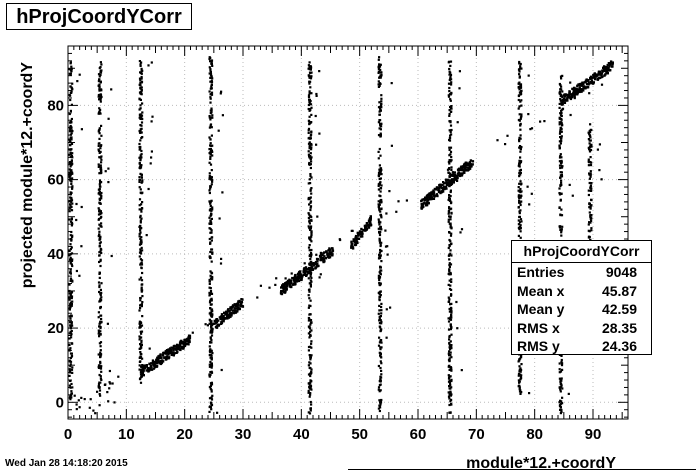 The image size is (696, 472). Describe the element at coordinates (541, 290) in the screenshot. I see `stats-label: Mean x` at that location.